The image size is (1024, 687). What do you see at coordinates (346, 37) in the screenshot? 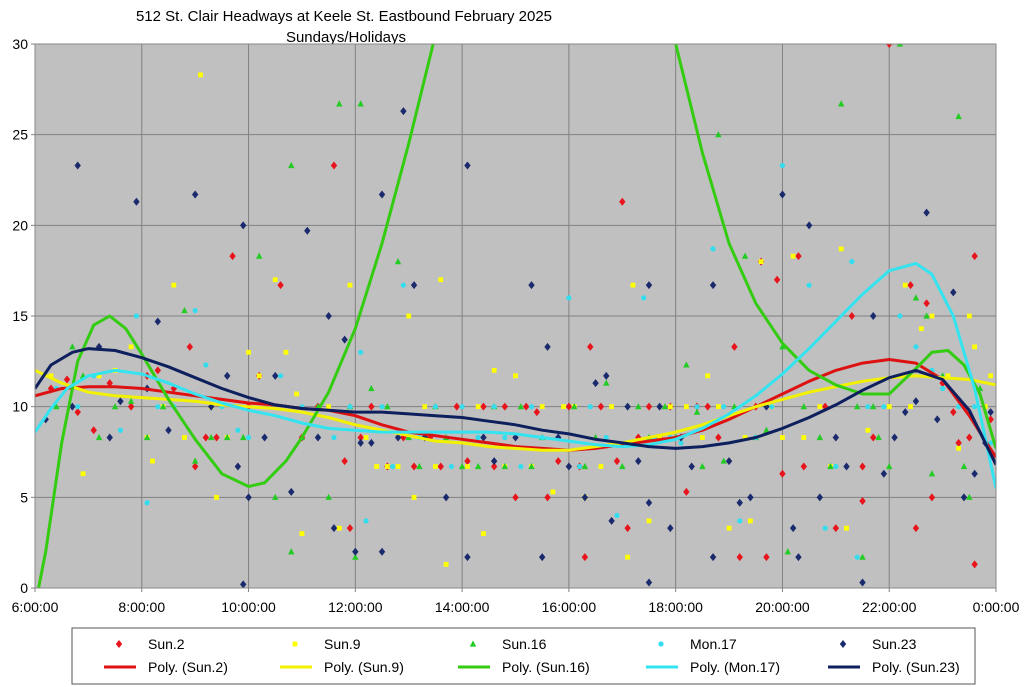
I see `chart-subtitle: Sundays/Holidays` at bounding box center [346, 37].